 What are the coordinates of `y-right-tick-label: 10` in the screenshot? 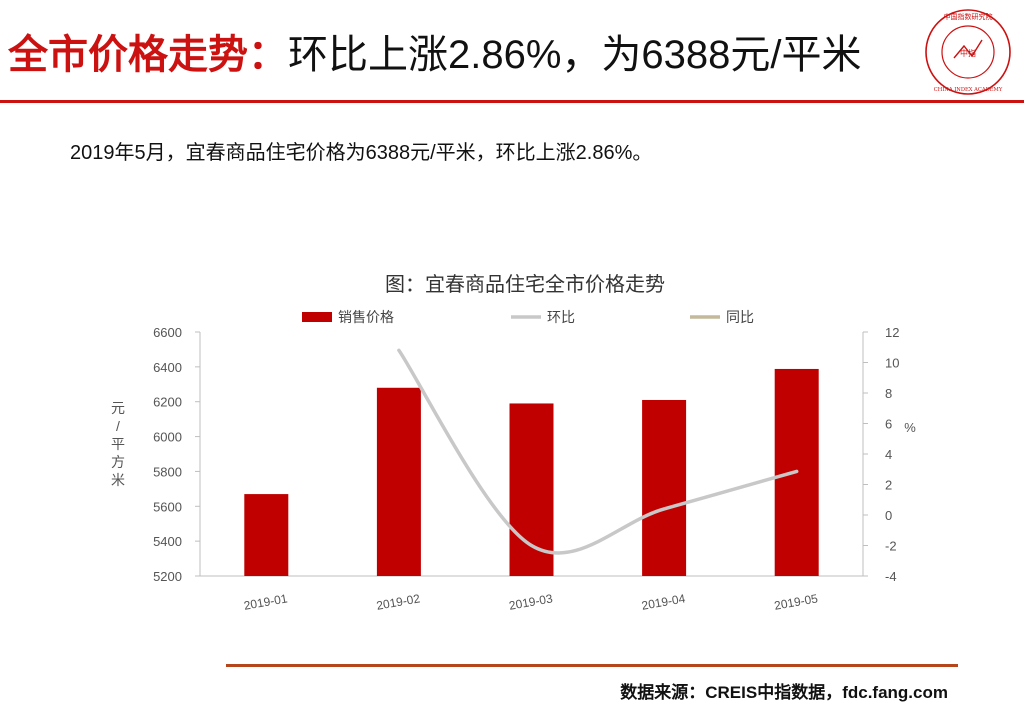 It's located at (892, 363).